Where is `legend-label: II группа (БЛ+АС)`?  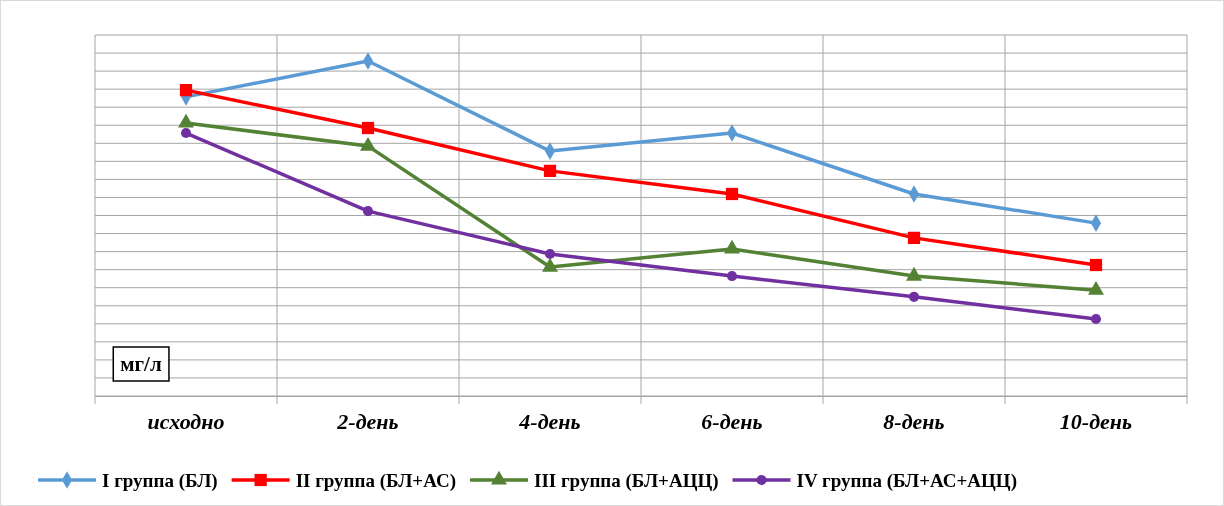 legend-label: II группа (БЛ+АС) is located at coordinates (375, 481).